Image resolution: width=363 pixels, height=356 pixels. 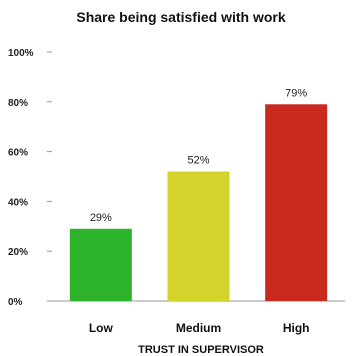 I want to click on y-tick-label: 0%, so click(x=15, y=302).